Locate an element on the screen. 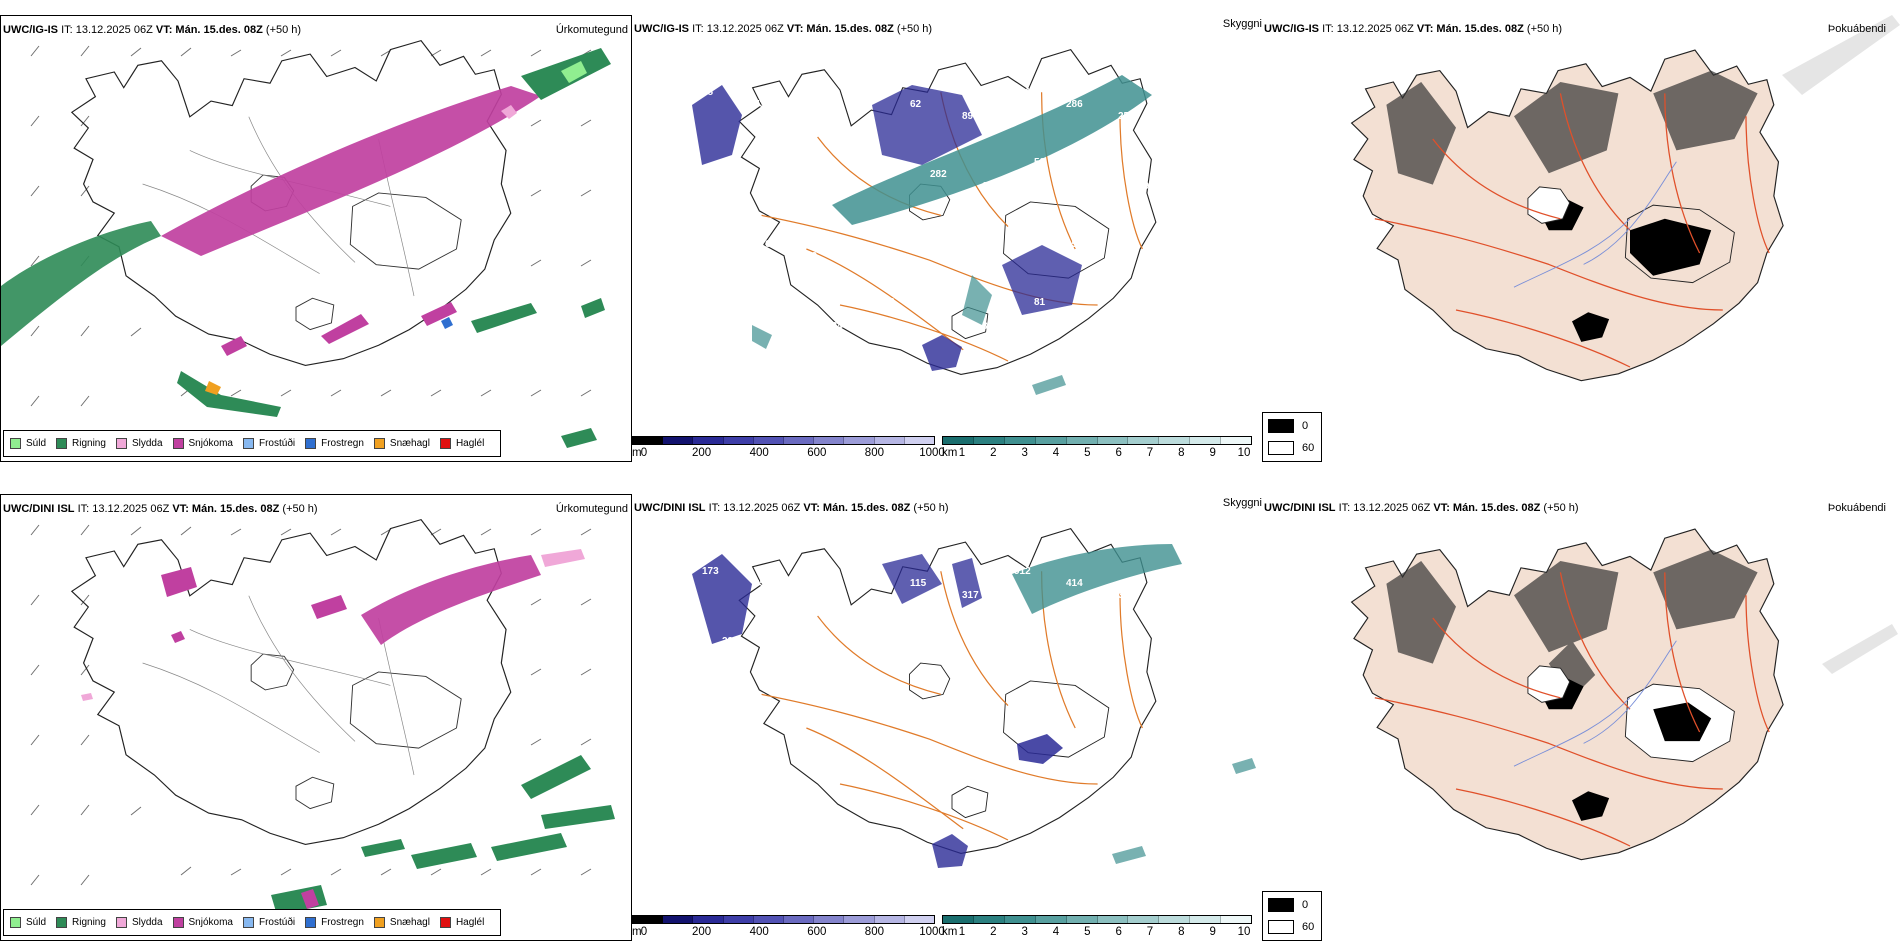 Image resolution: width=1900 pixels, height=950 pixels. visibility-value-label: 146 is located at coordinates (886, 302).